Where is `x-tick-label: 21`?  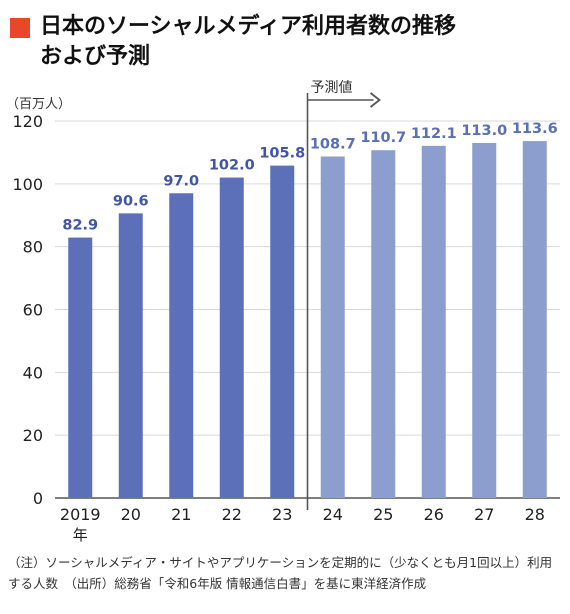 x-tick-label: 21 is located at coordinates (181, 514).